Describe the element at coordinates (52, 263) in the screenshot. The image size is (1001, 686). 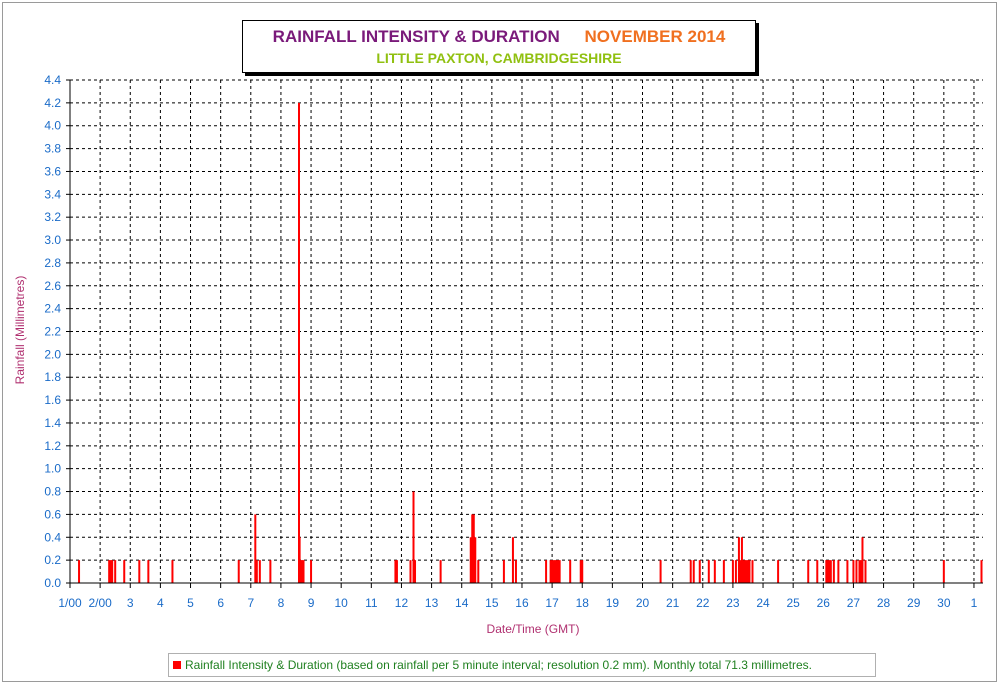
I see `y-tick-label: 2.8` at that location.